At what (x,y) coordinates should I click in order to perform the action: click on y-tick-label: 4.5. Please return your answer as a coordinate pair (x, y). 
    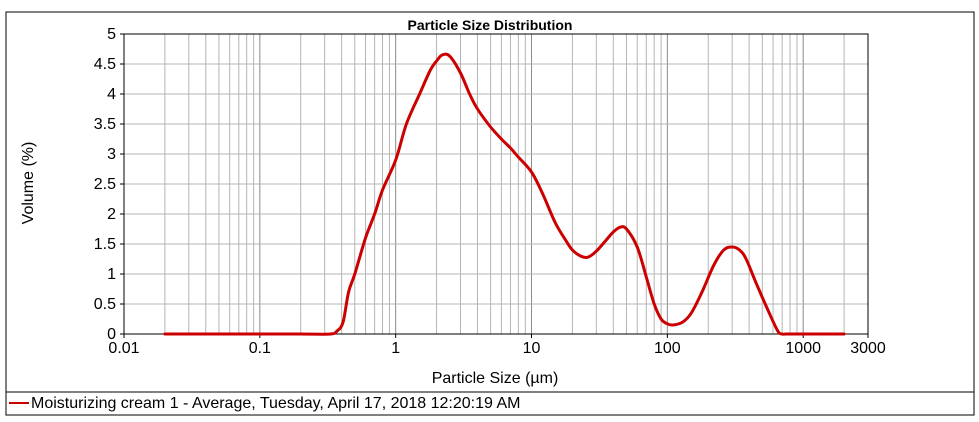
    Looking at the image, I should click on (105, 64).